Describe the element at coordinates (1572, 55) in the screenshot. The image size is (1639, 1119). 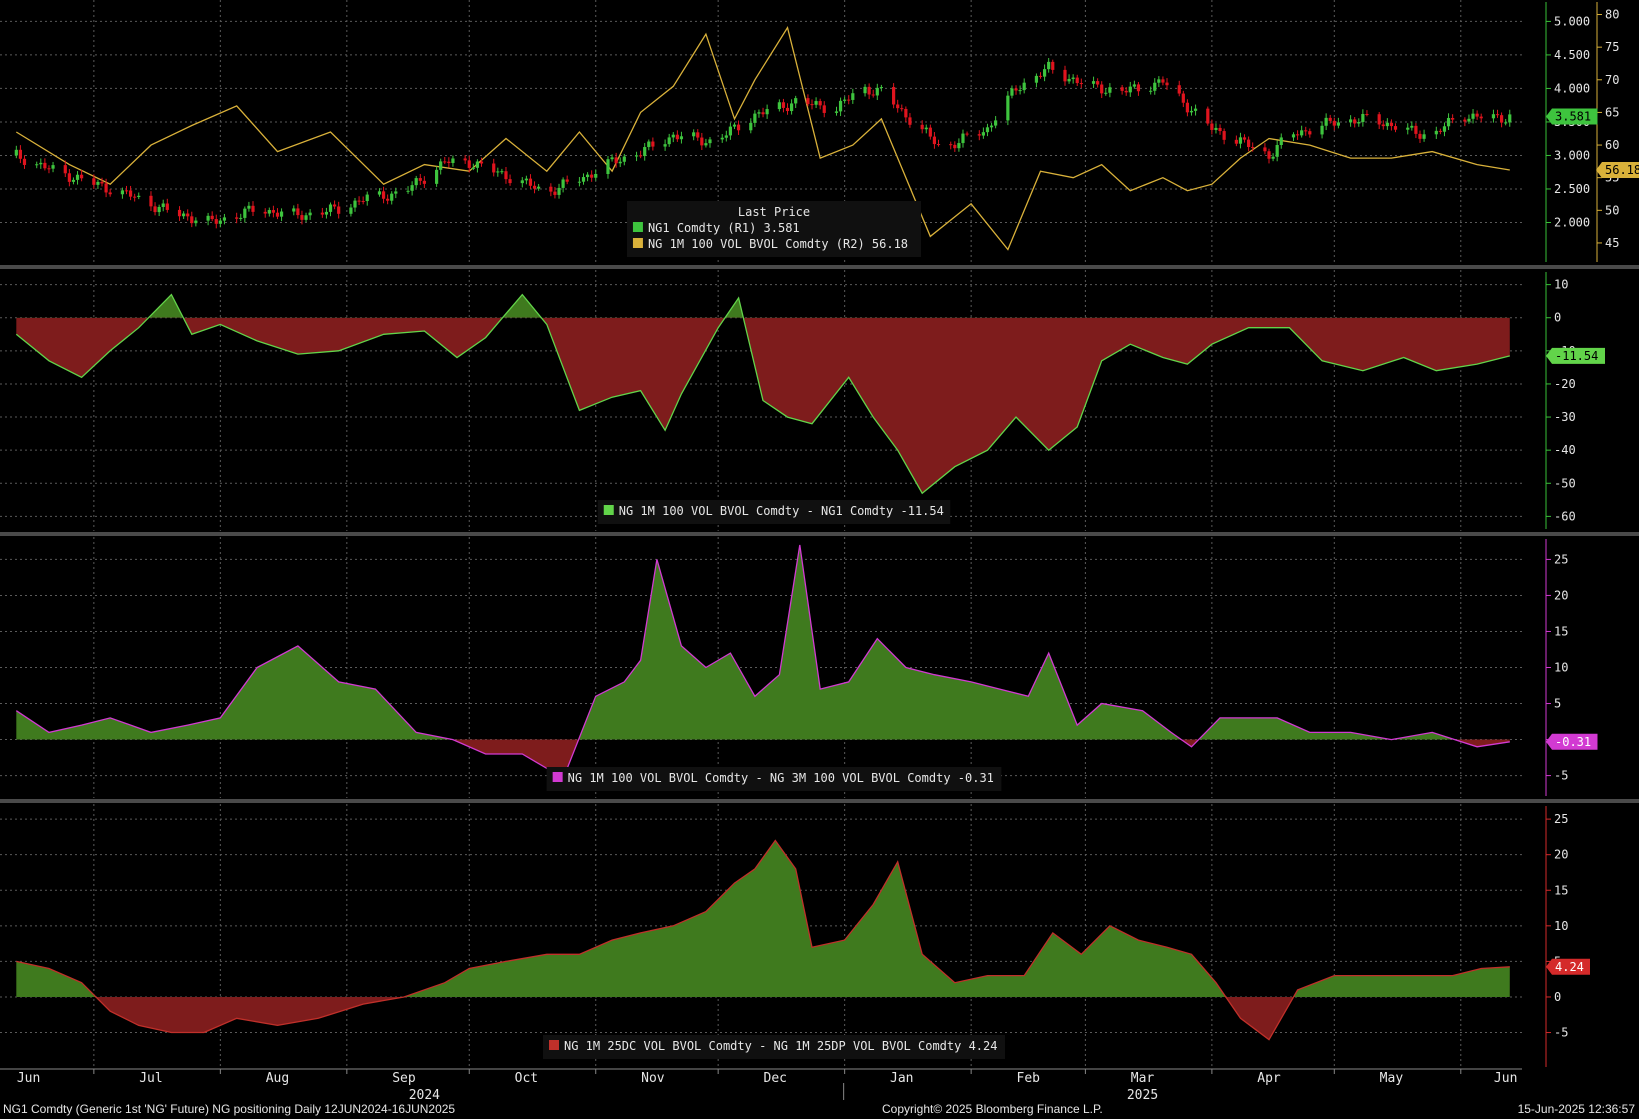
I see `r1-tick-label: 4.500` at that location.